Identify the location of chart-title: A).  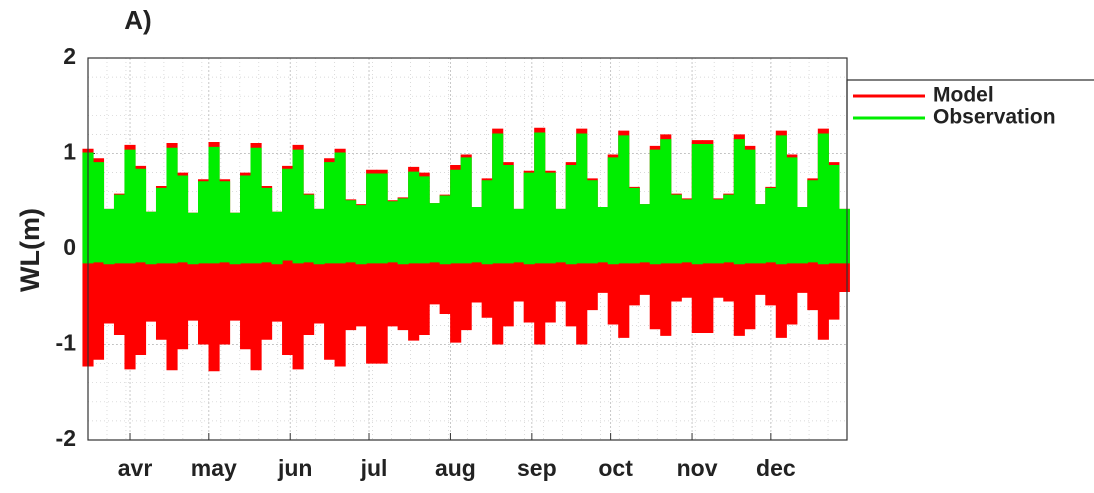
(137, 20).